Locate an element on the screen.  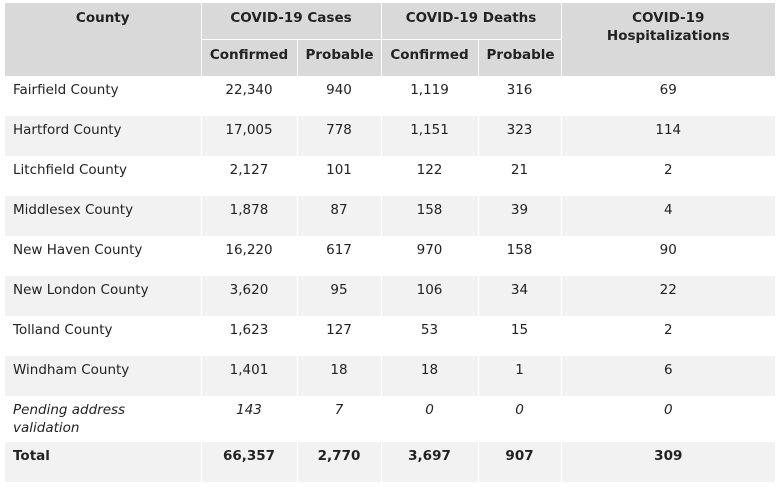
deaths-confirmed: 122 is located at coordinates (430, 176).